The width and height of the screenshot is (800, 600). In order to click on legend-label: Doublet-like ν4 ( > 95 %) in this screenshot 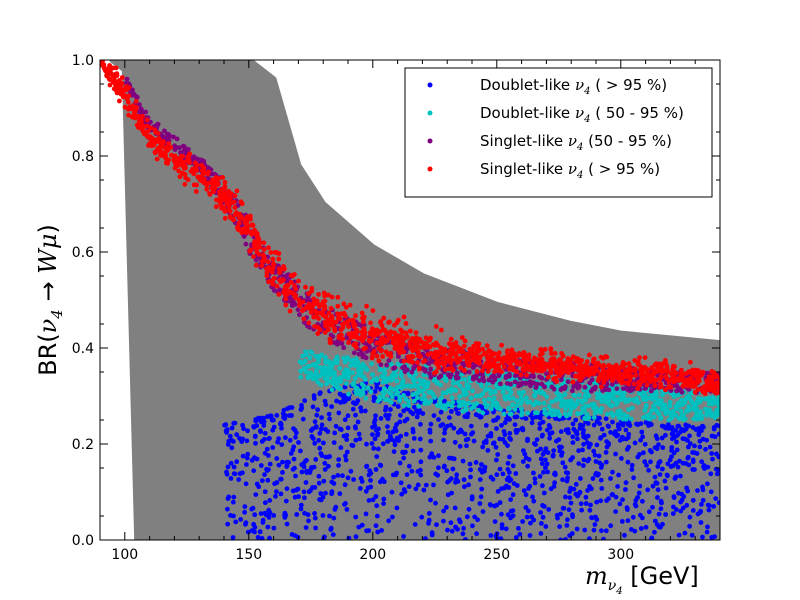, I will do `click(573, 86)`.